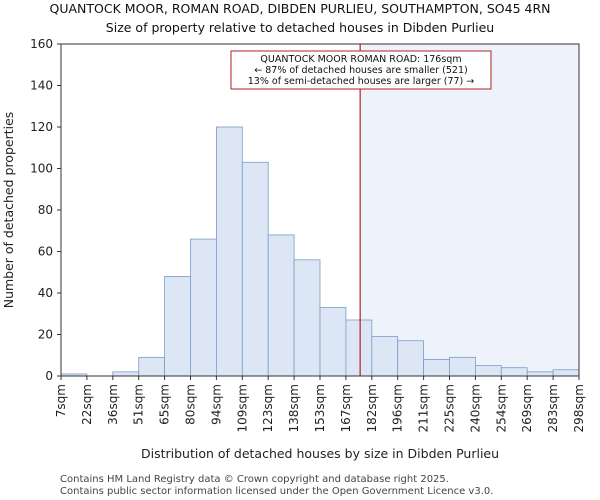 This screenshot has height=500, width=600. I want to click on bar-211sqm, so click(436, 367).